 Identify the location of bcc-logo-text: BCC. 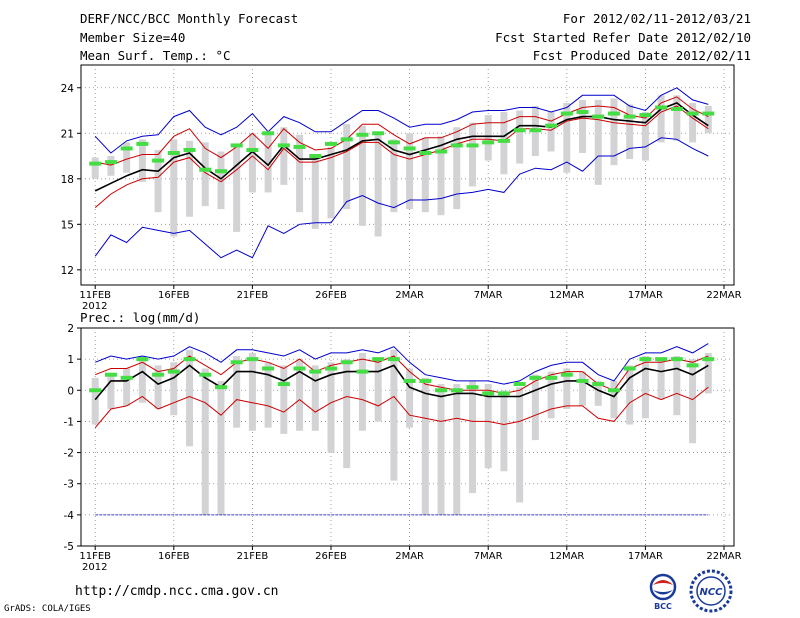
(663, 606).